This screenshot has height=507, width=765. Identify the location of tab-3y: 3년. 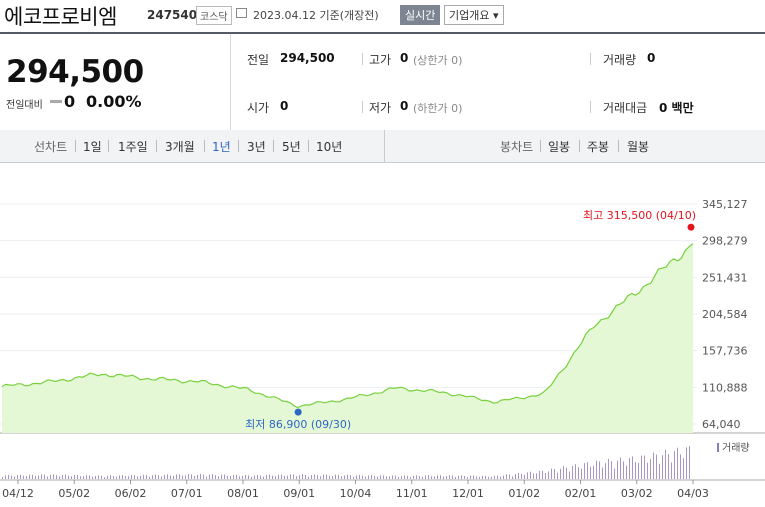
(256, 147).